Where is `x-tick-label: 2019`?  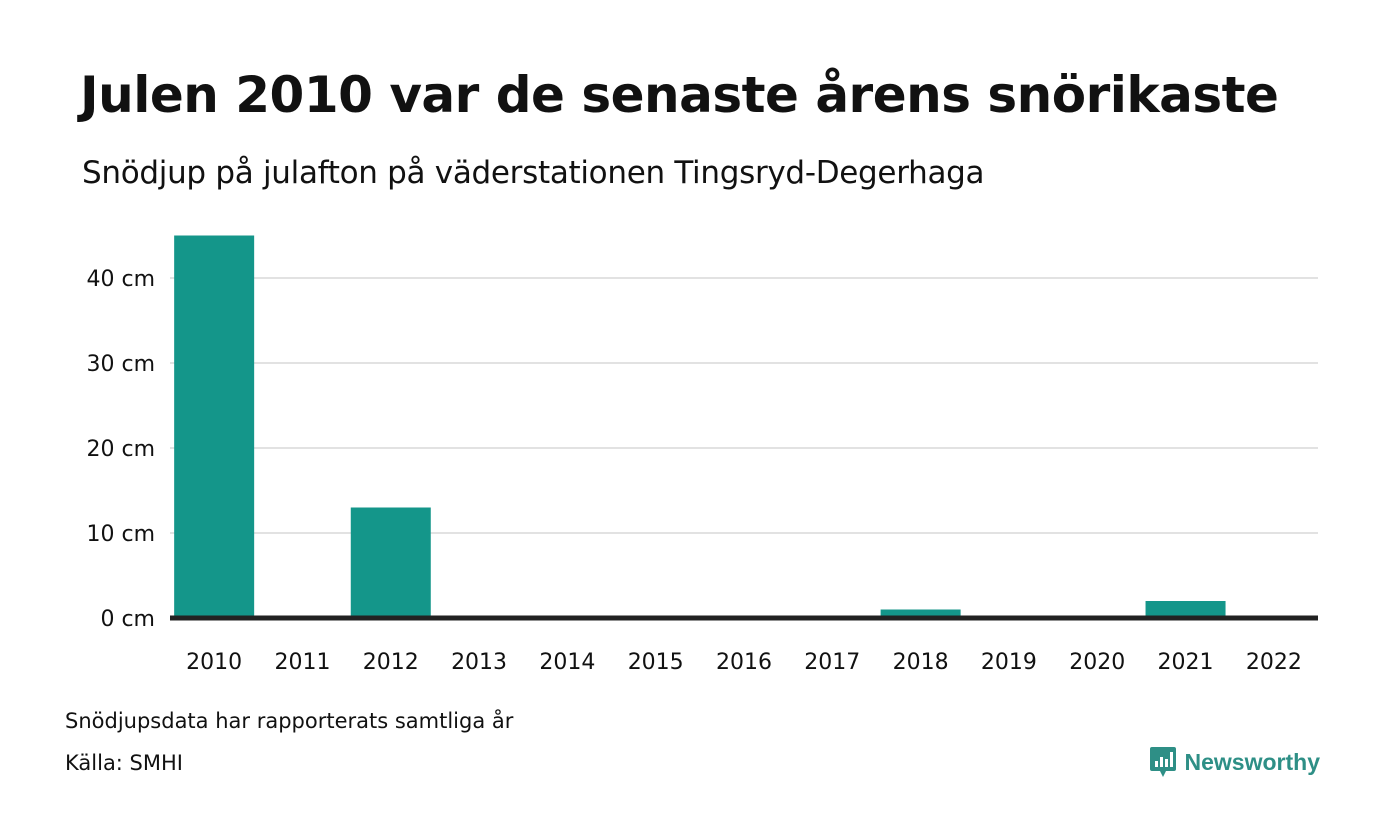 x-tick-label: 2019 is located at coordinates (1009, 662).